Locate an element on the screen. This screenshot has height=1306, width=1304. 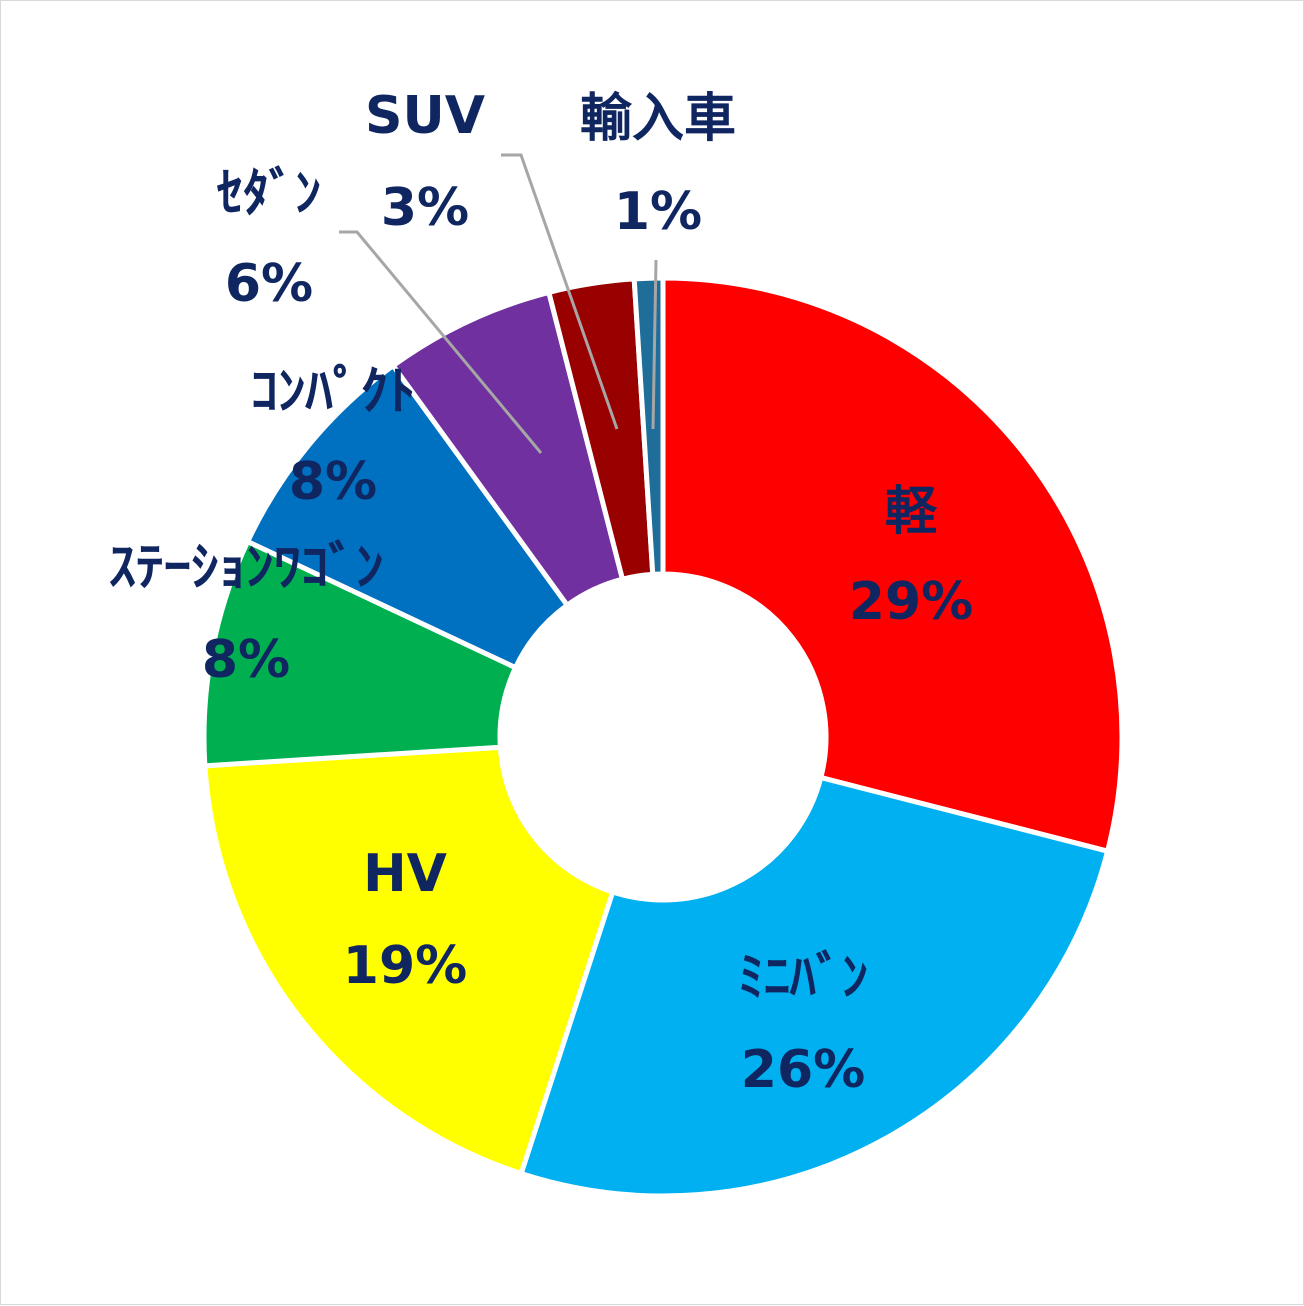
slice-compact is located at coordinates (407, 516).